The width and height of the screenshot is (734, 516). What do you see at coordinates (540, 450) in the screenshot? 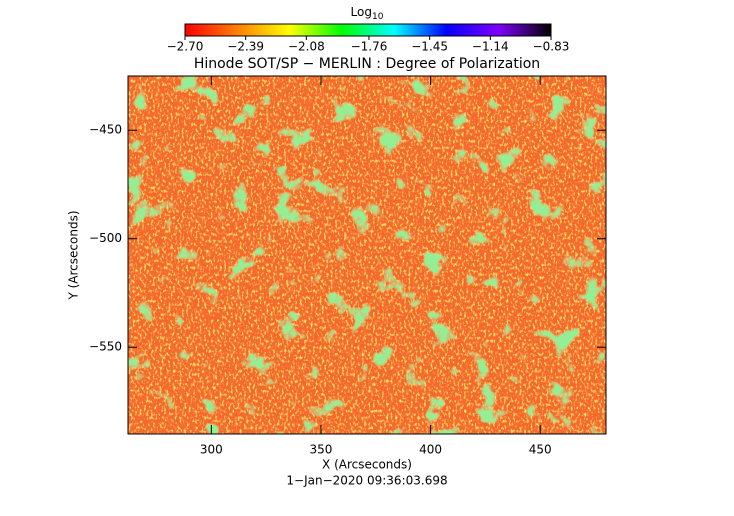
I see `x-tick-label: 450` at bounding box center [540, 450].